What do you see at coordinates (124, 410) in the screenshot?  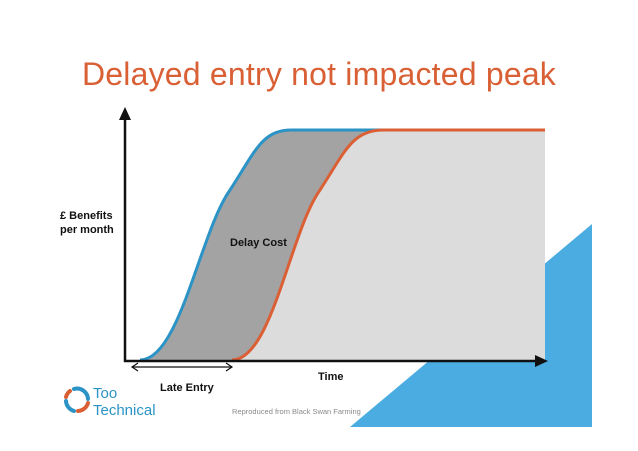 I see `logo-text-line2: Technical` at bounding box center [124, 410].